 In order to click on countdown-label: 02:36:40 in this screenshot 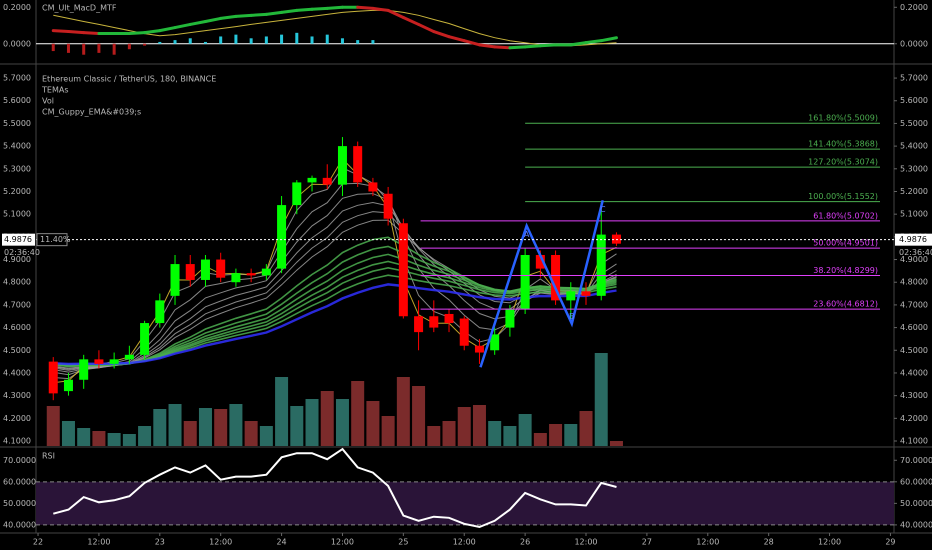, I will do `click(915, 252)`.